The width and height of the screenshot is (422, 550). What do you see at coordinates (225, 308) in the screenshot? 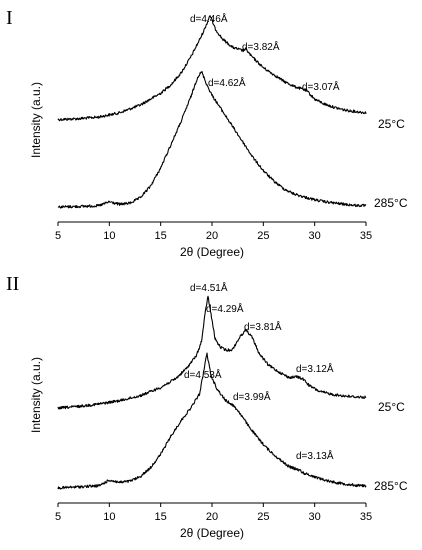
I see `panel-ii-annotation-d429: d=4.29Å` at bounding box center [225, 308].